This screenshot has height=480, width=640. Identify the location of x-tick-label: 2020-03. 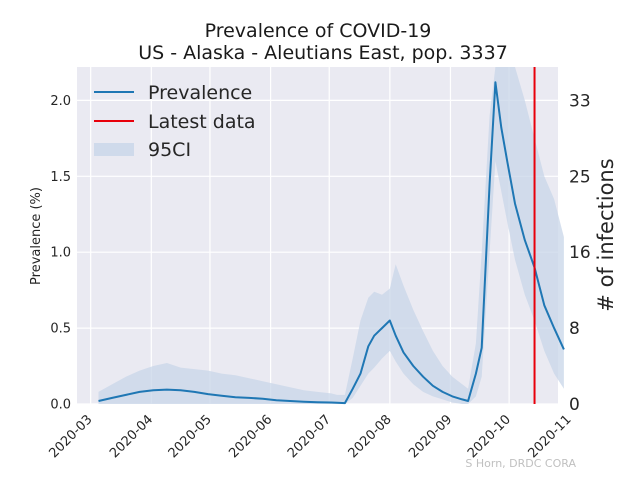
(70, 436).